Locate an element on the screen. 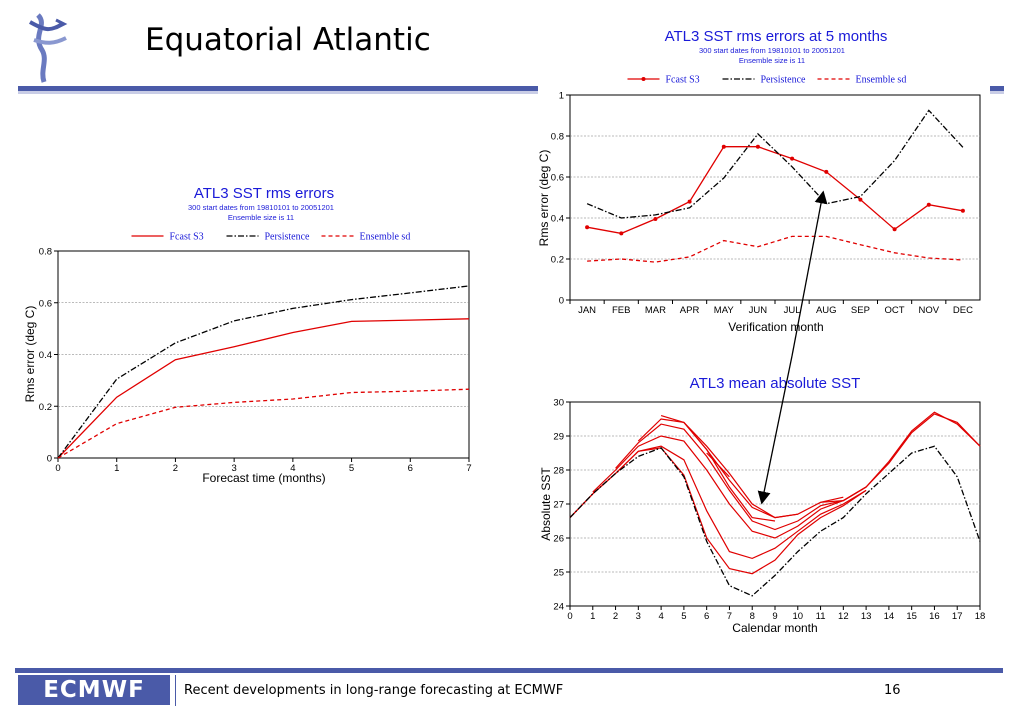  footer-bar is located at coordinates (509, 670).